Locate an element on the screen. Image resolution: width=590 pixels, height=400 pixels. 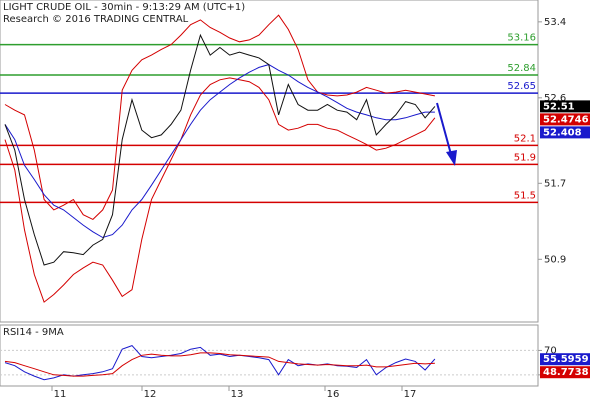
level-label: 53.16 is located at coordinates (521, 38).